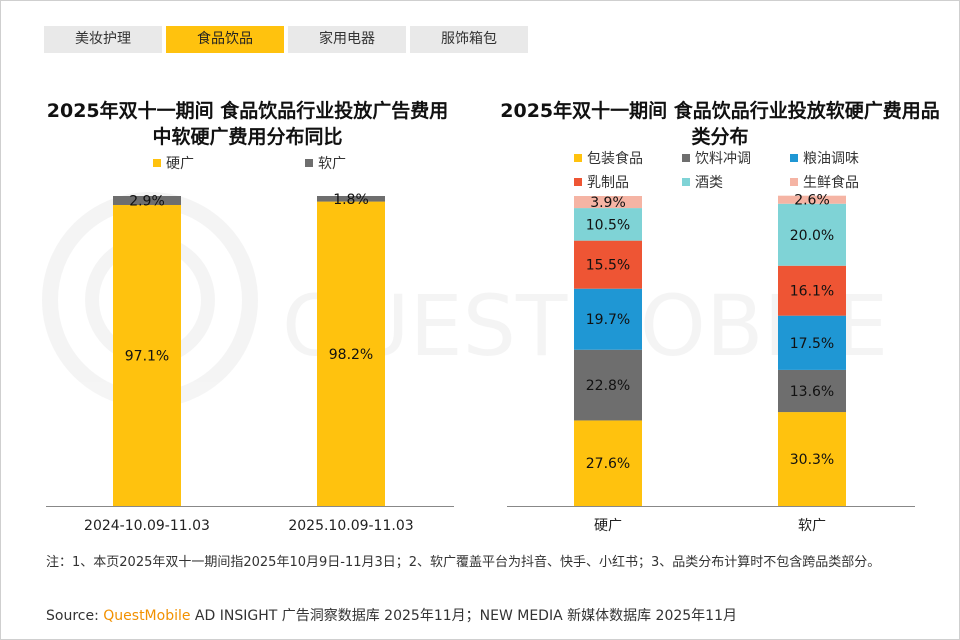 This screenshot has width=960, height=640. I want to click on data-label-1-1: 97.1%, so click(147, 356).